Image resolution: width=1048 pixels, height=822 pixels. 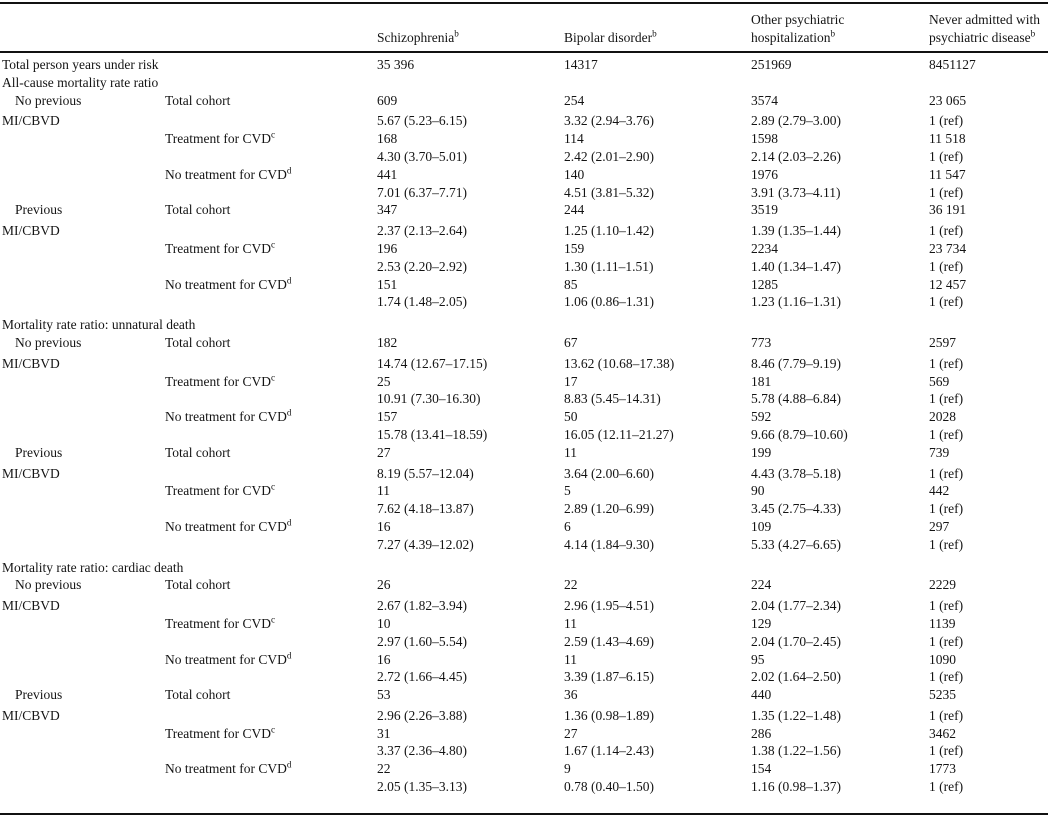 I want to click on cell-bipolar-disorder: 9, so click(x=567, y=769).